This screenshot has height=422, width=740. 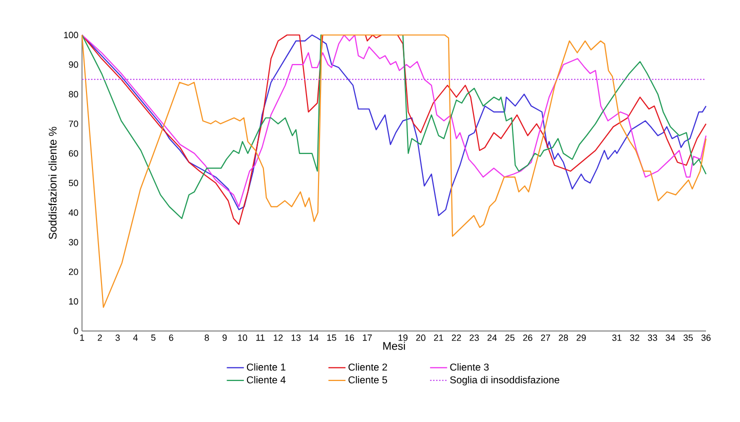 What do you see at coordinates (153, 337) in the screenshot?
I see `x-tick-label: 5` at bounding box center [153, 337].